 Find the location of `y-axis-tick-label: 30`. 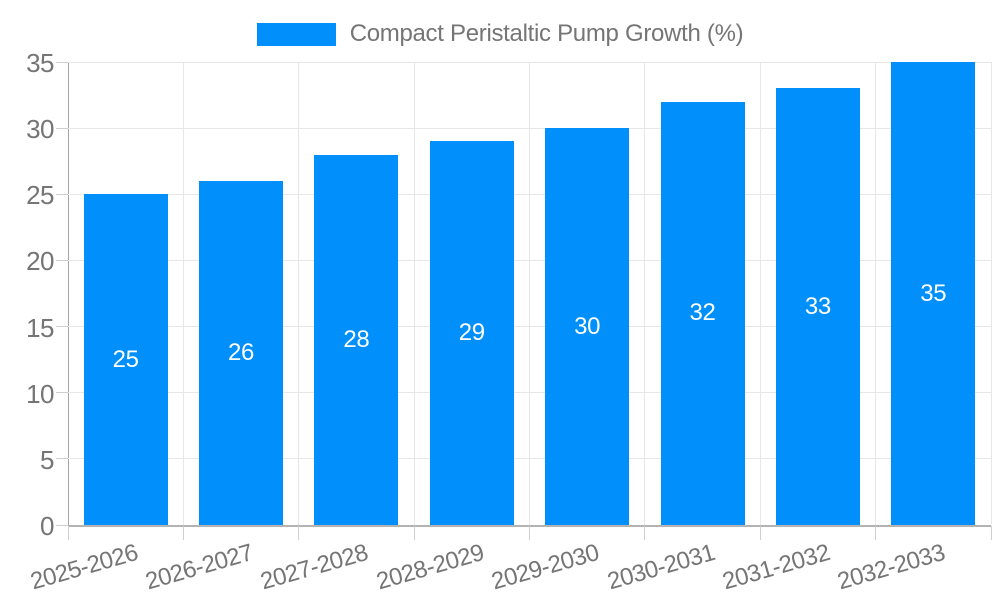

y-axis-tick-label: 30 is located at coordinates (40, 129).